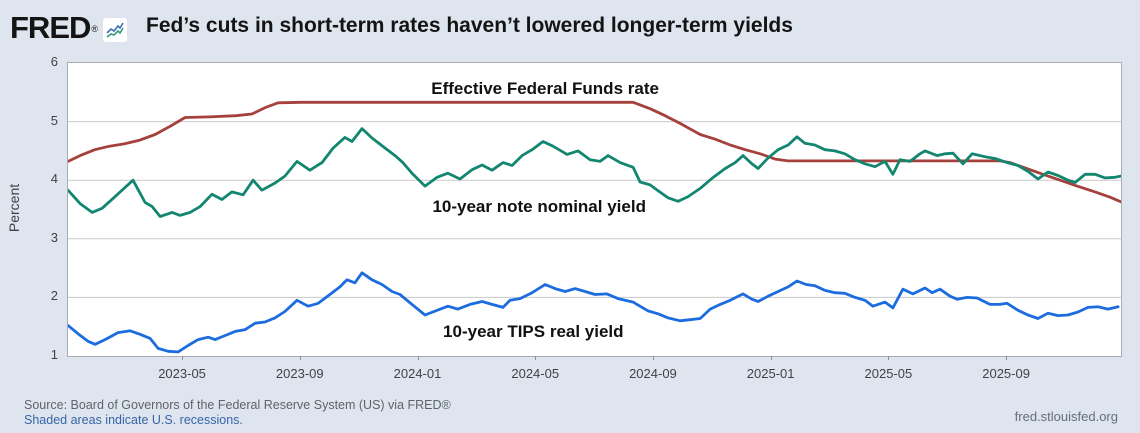  I want to click on y-axis-label: Percent, so click(14, 208).